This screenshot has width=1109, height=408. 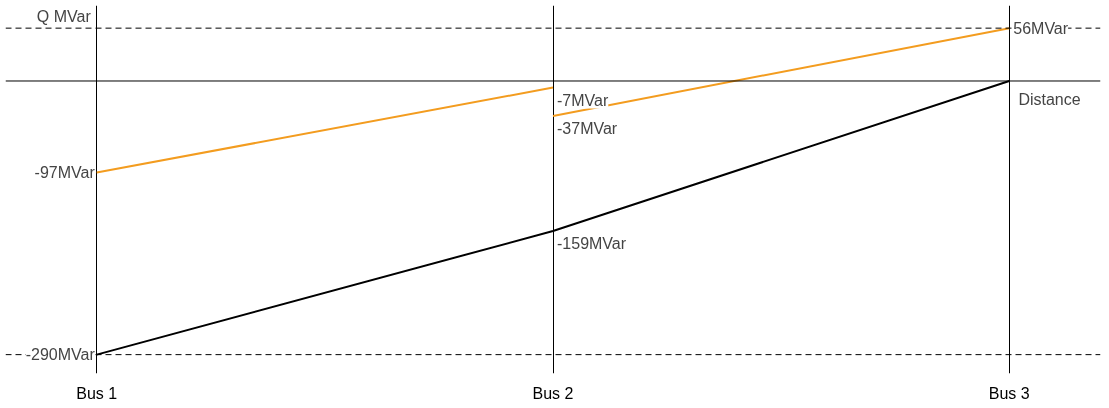 What do you see at coordinates (60, 355) in the screenshot?
I see `data-label: -290MVar` at bounding box center [60, 355].